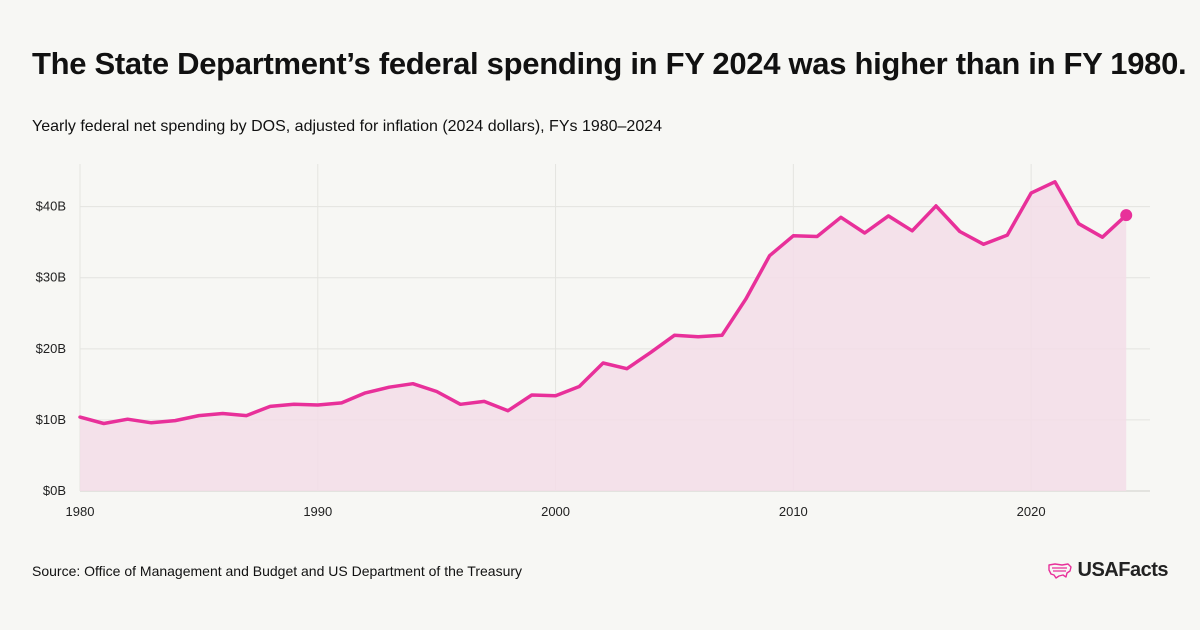 This screenshot has width=1200, height=630. I want to click on x-tick-label: 1990, so click(317, 511).